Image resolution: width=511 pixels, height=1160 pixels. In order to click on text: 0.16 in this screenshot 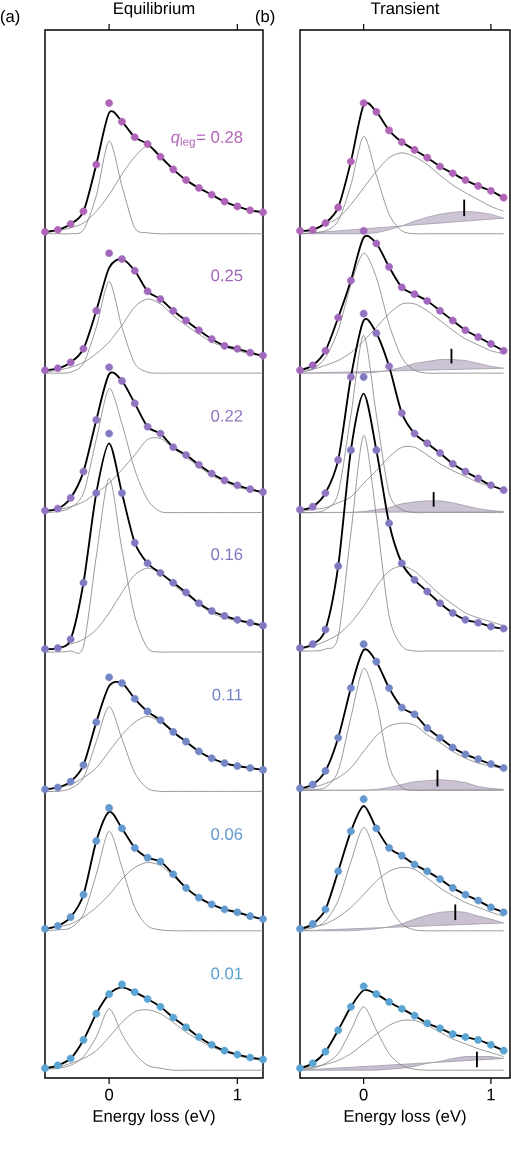, I will do `click(227, 554)`.